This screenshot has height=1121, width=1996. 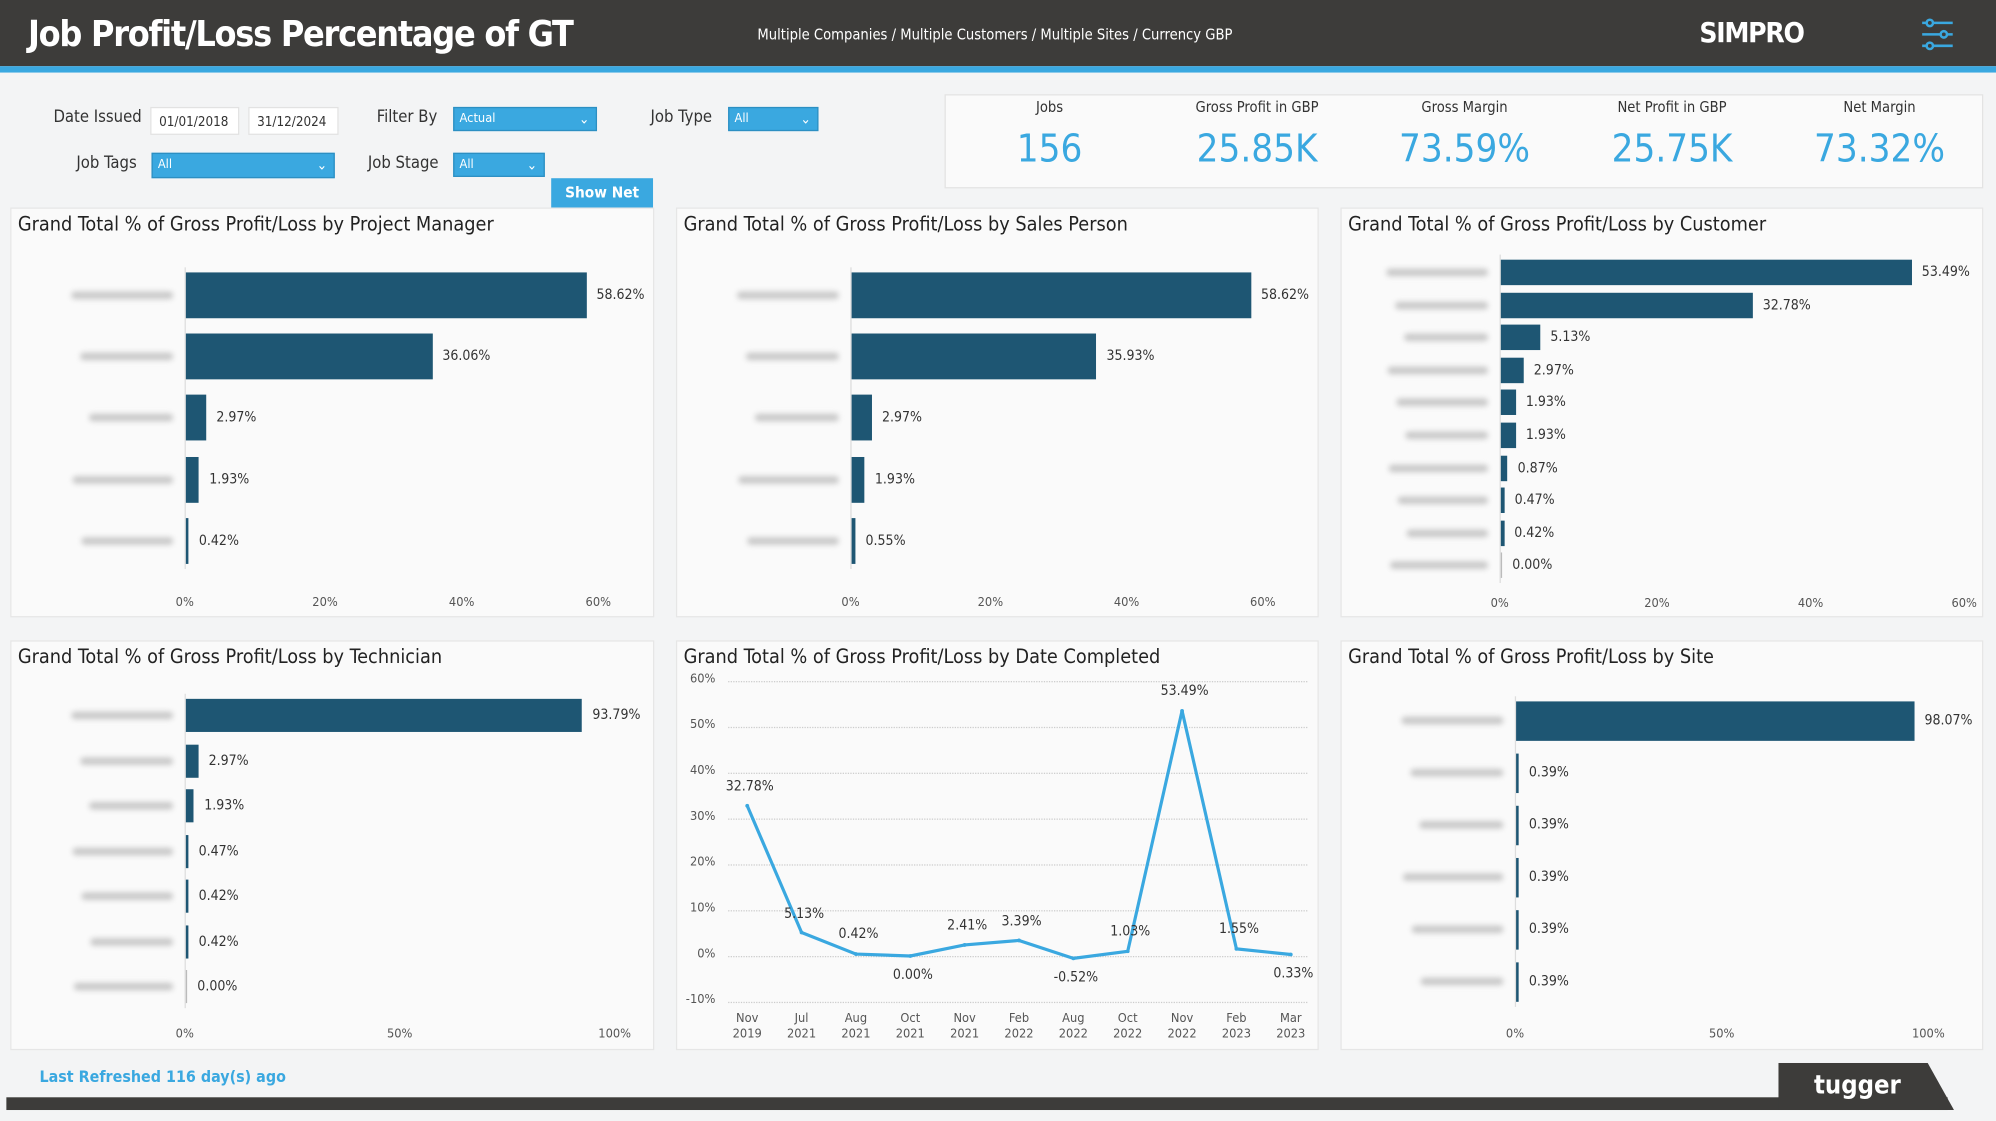 I want to click on x-tick-label: 60%, so click(x=1263, y=602).